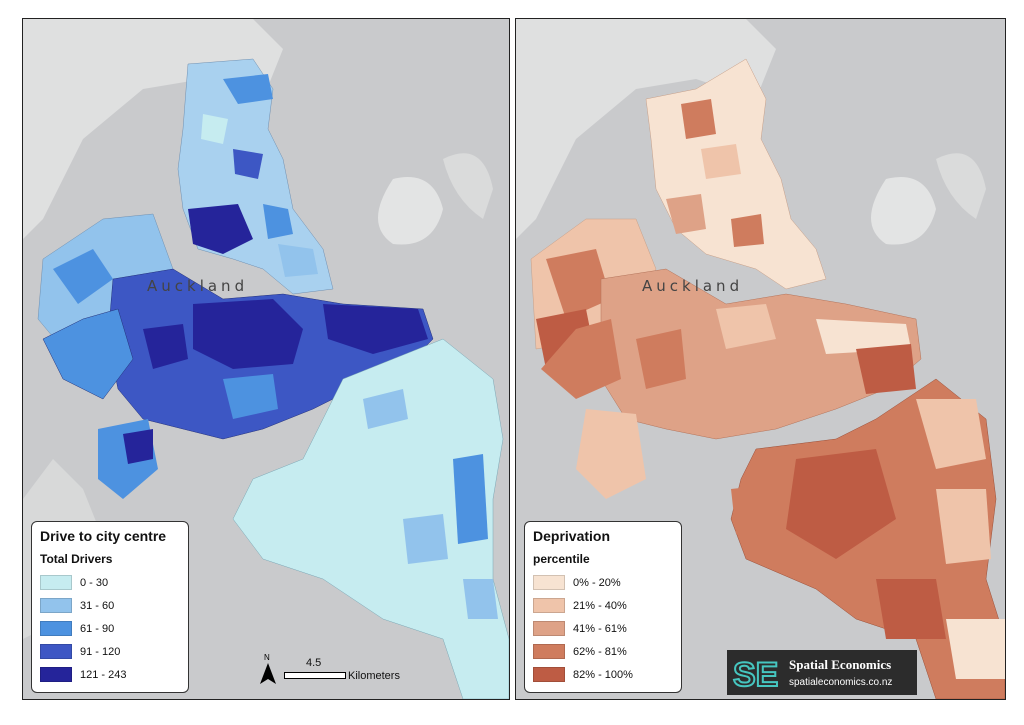  I want to click on legend-item: 91 - 120, so click(110, 651).